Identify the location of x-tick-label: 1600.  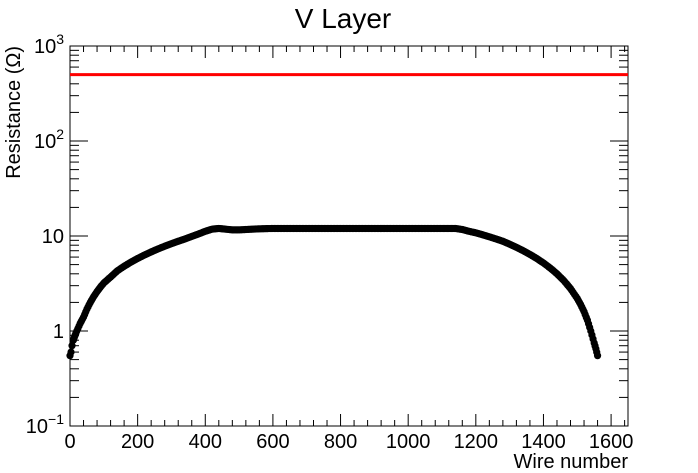
(611, 442).